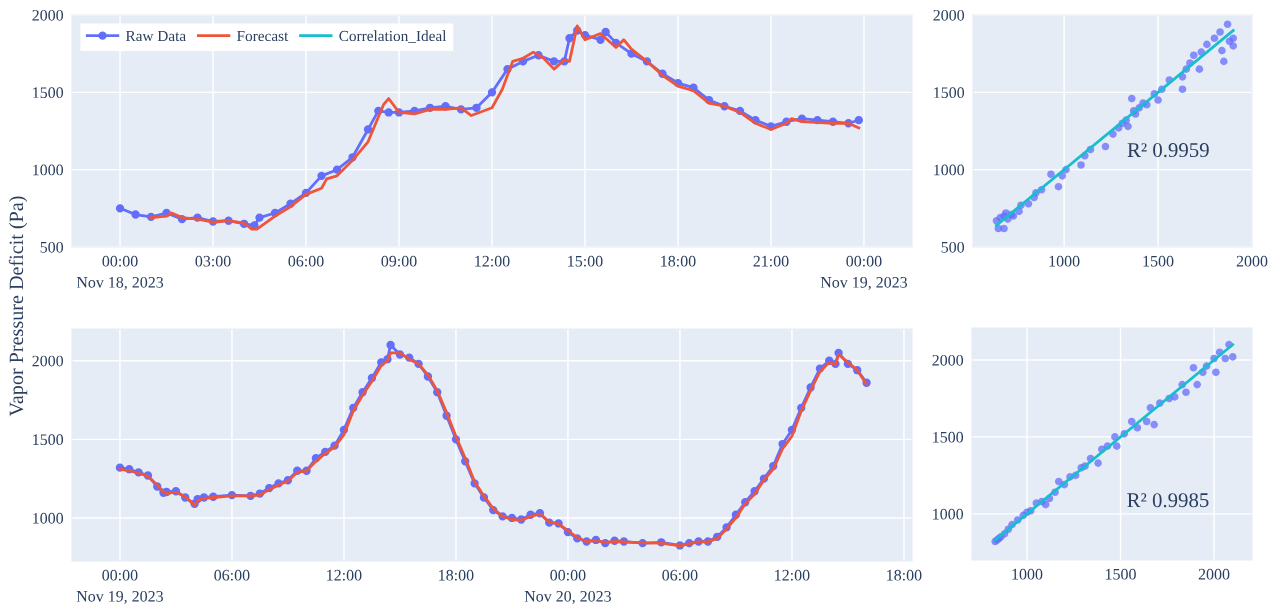  I want to click on annotation: R² 0.9985, so click(1168, 500).